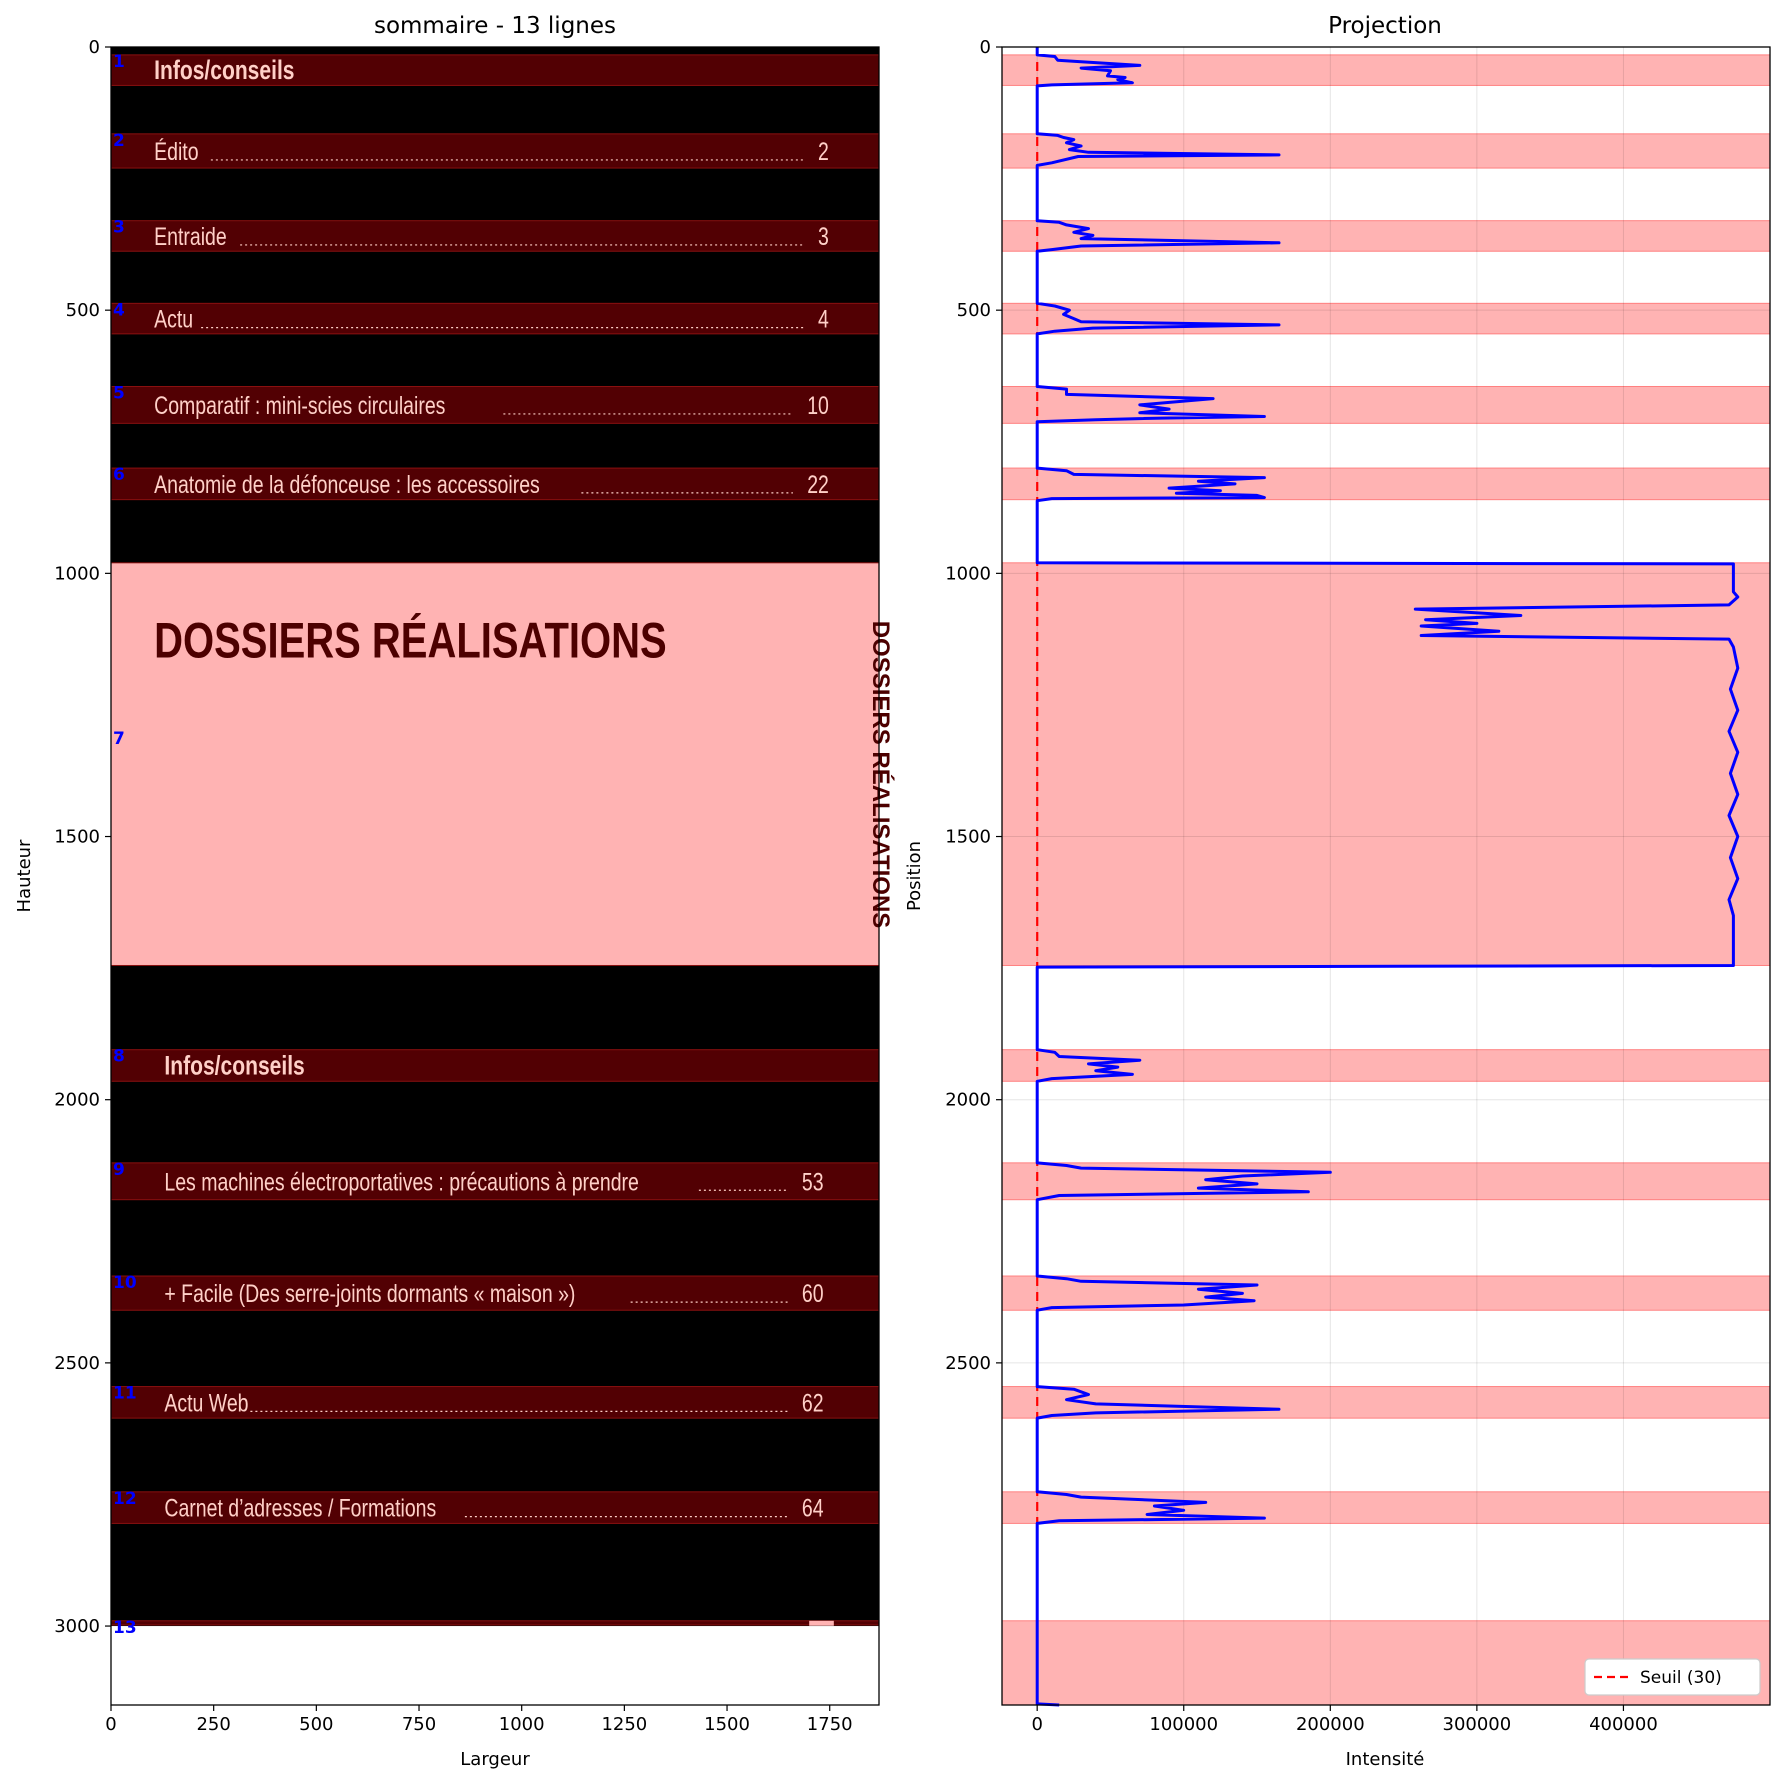 The width and height of the screenshot is (1783, 1785). I want to click on toc-page-number: 53, so click(813, 1182).